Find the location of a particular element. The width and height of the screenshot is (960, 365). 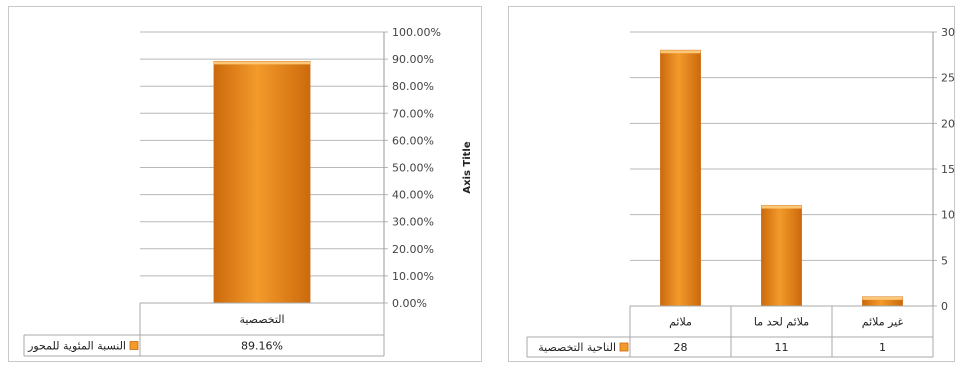

y-tick-label: 60.00% is located at coordinates (413, 140).